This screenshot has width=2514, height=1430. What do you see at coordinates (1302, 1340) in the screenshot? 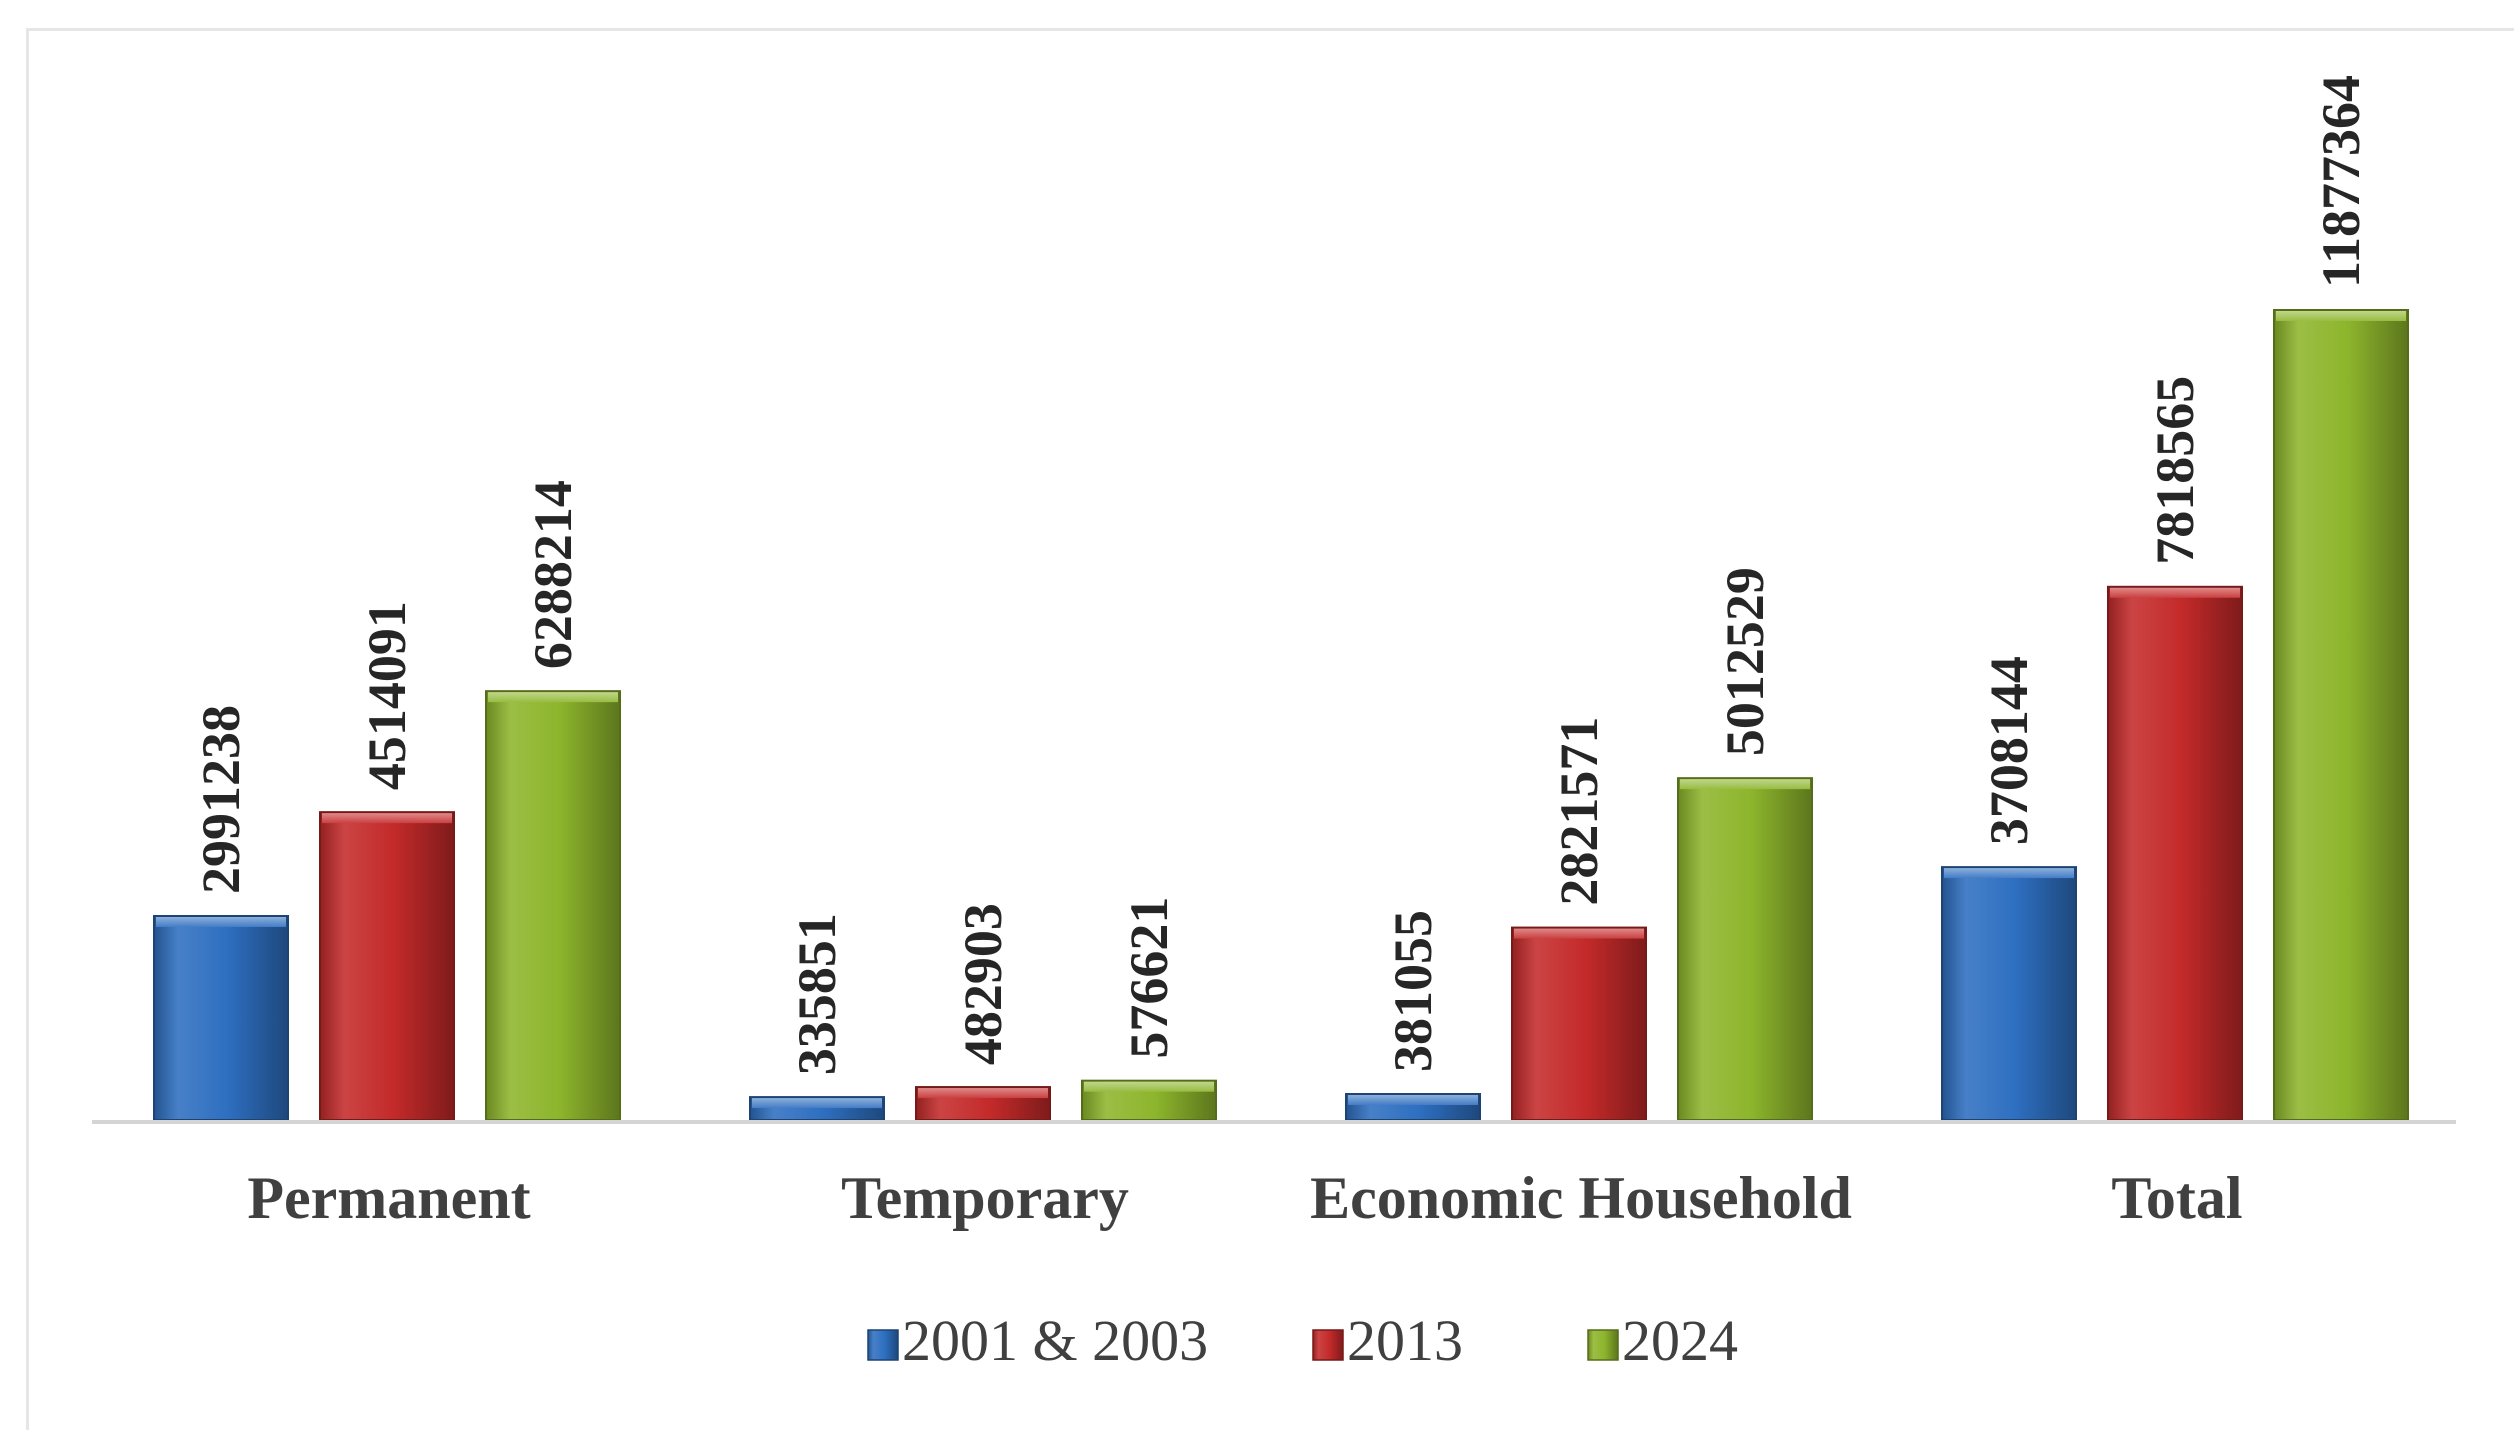
I see `legend: 2001 & 2003 2013 2024` at bounding box center [1302, 1340].